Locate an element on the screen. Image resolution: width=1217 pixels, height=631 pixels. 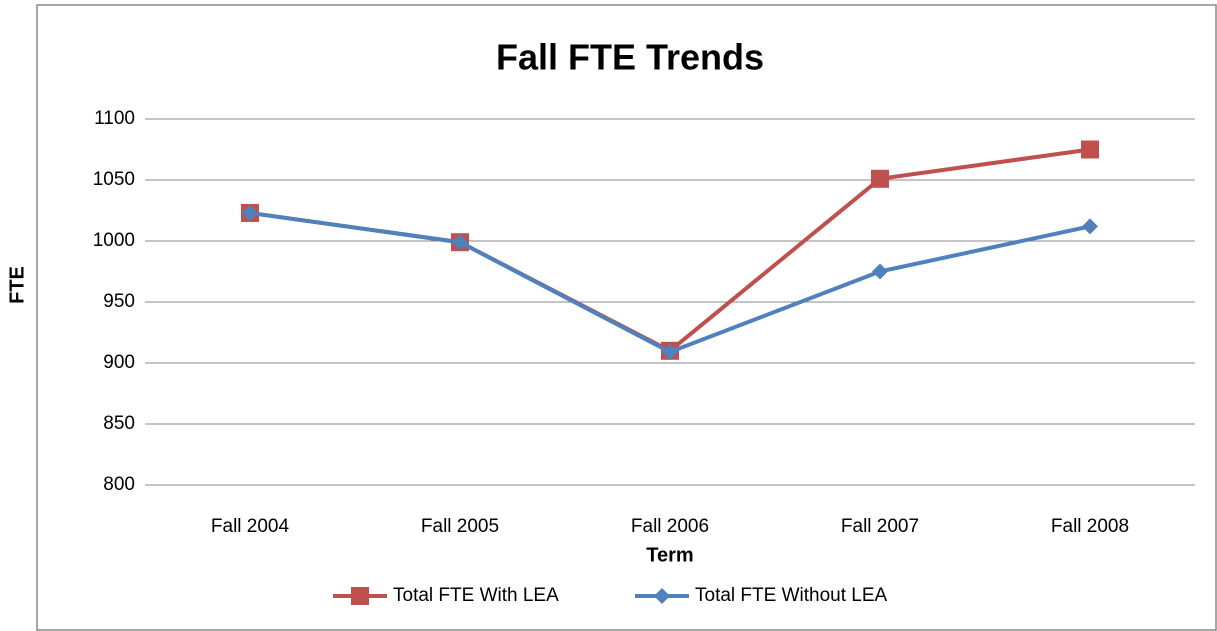
y-tick-label: 1100 is located at coordinates (114, 118).